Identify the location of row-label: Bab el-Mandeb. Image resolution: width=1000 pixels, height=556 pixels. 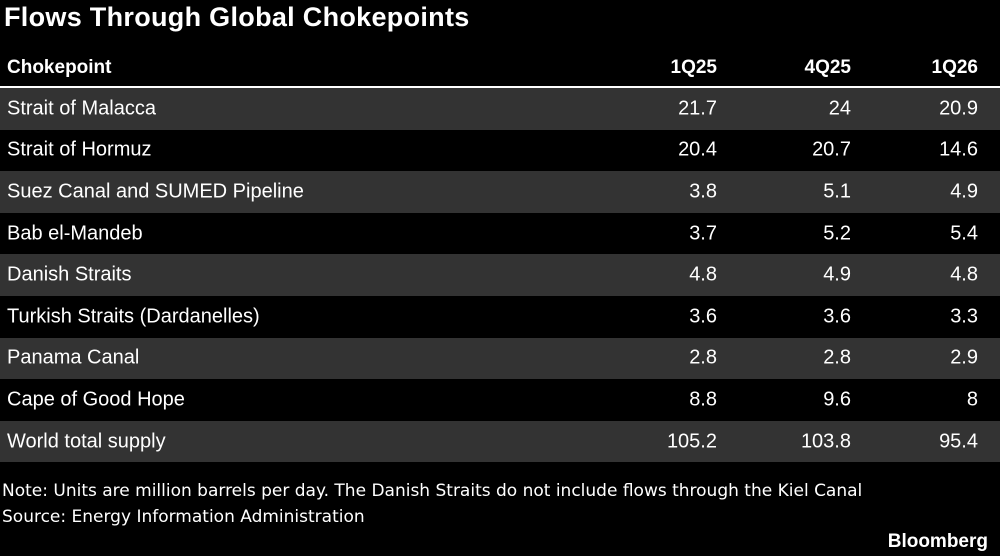
(75, 233).